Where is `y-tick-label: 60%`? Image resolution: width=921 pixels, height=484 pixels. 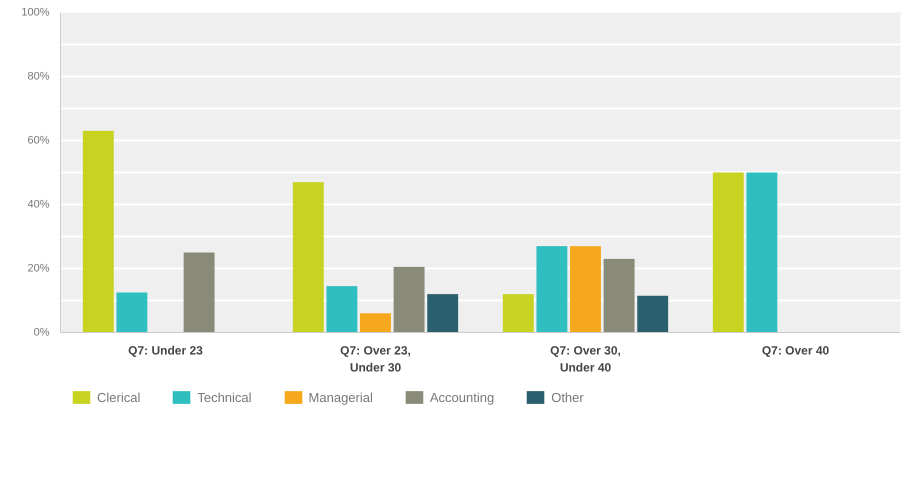
y-tick-label: 60% is located at coordinates (38, 140).